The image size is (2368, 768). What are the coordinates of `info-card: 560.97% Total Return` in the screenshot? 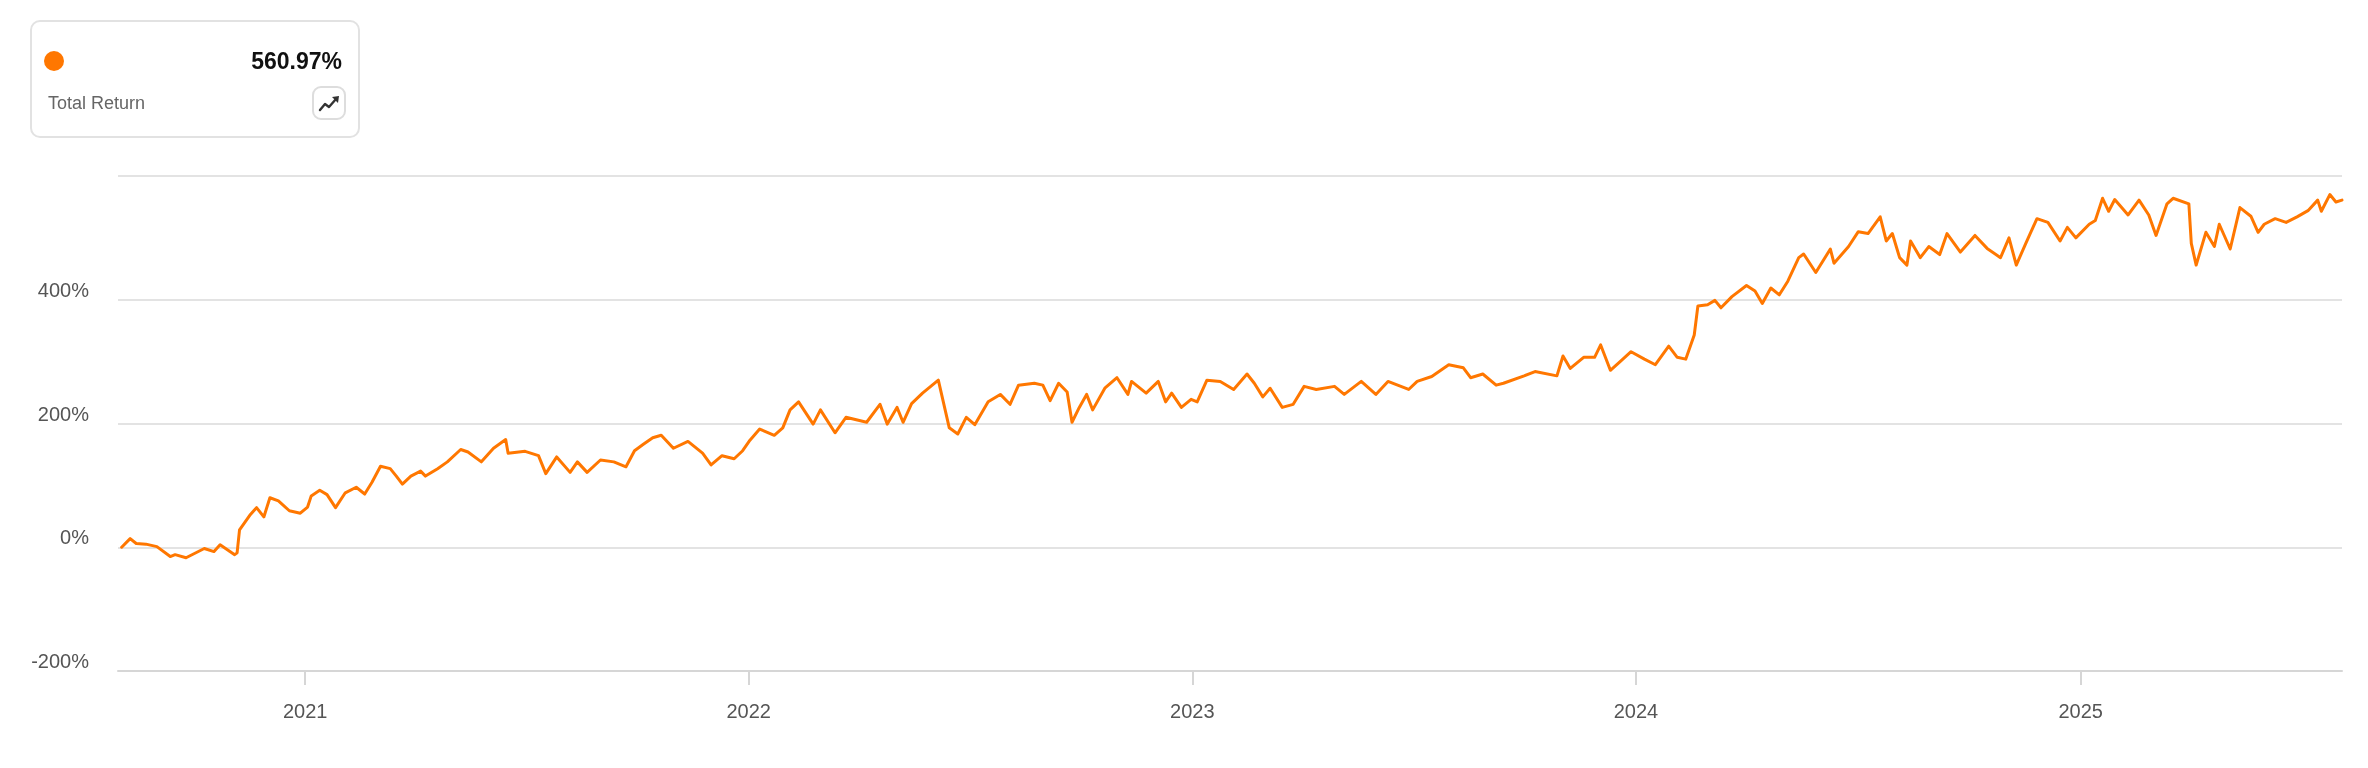 It's located at (195, 79).